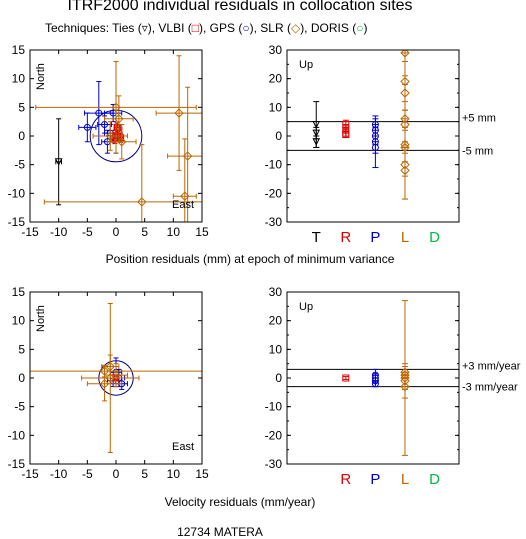 This screenshot has height=539, width=526. I want to click on reference-label: +3 mm/year, so click(491, 366).